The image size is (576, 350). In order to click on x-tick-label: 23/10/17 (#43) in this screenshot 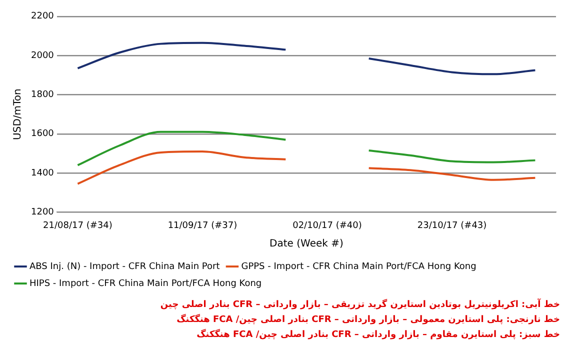, I will do `click(452, 225)`.